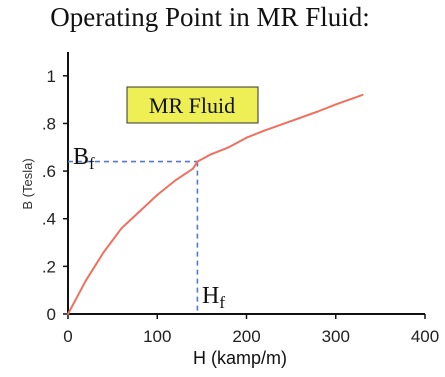 The height and width of the screenshot is (377, 445). Describe the element at coordinates (157, 336) in the screenshot. I see `x-tick-label: 100` at that location.